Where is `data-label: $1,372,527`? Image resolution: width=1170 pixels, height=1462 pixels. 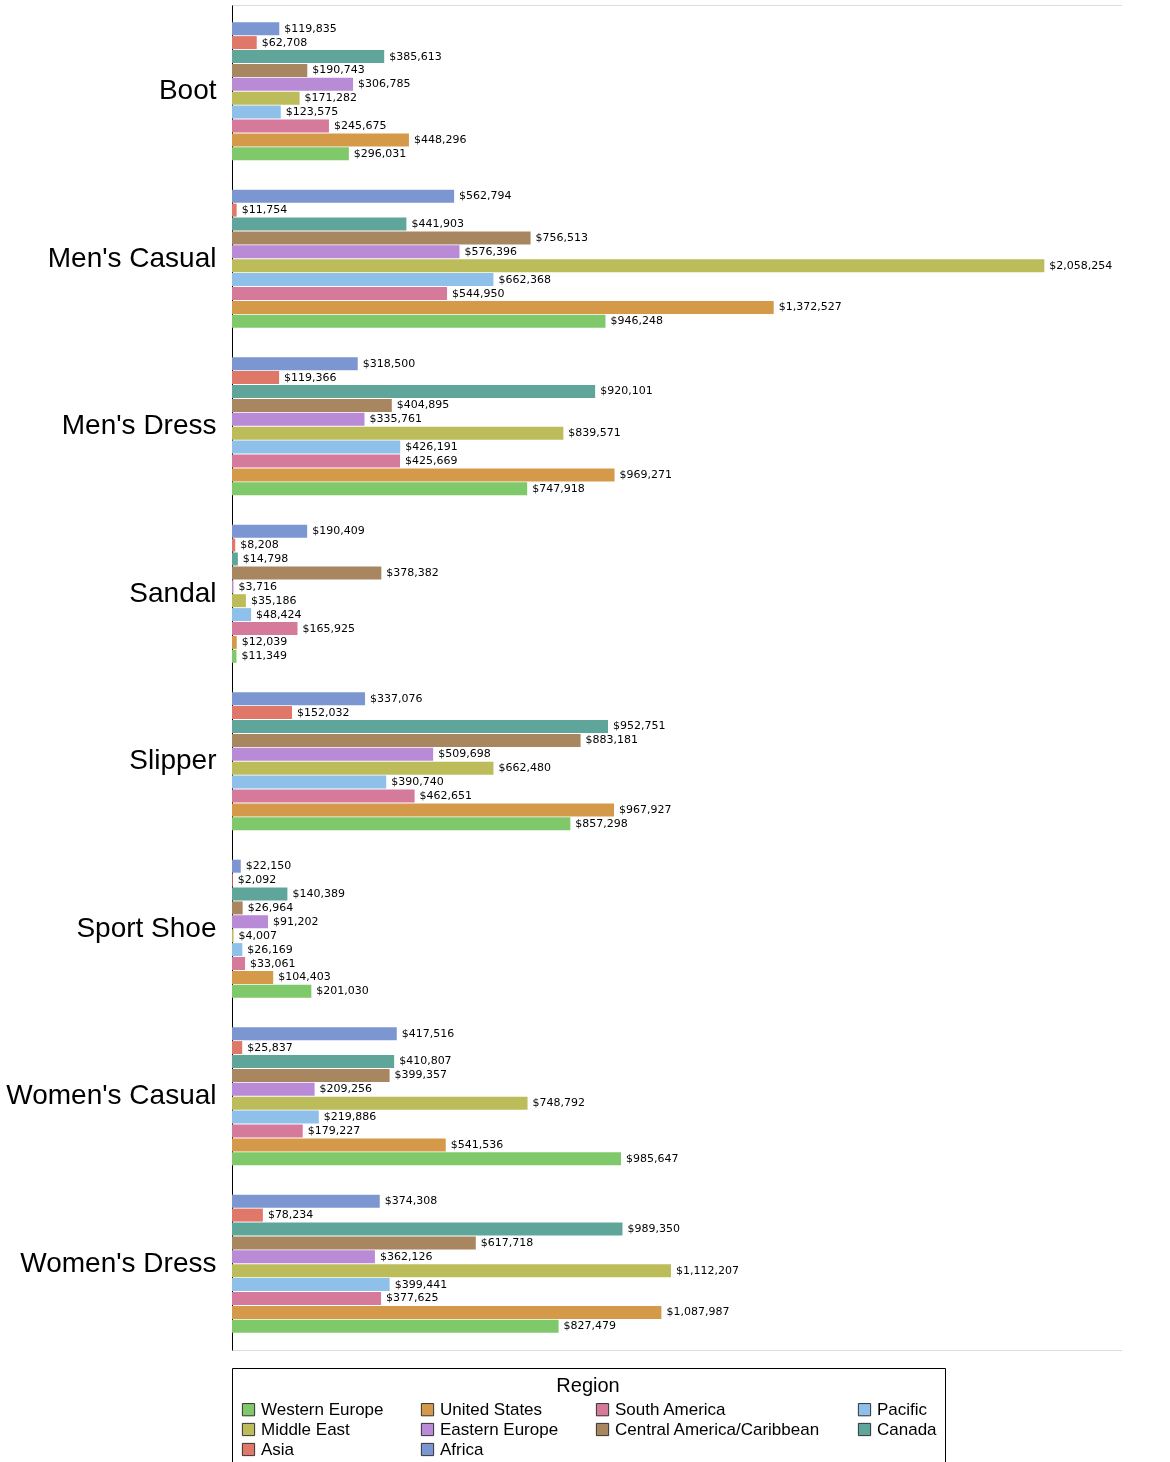 data-label: $1,372,527 is located at coordinates (810, 307).